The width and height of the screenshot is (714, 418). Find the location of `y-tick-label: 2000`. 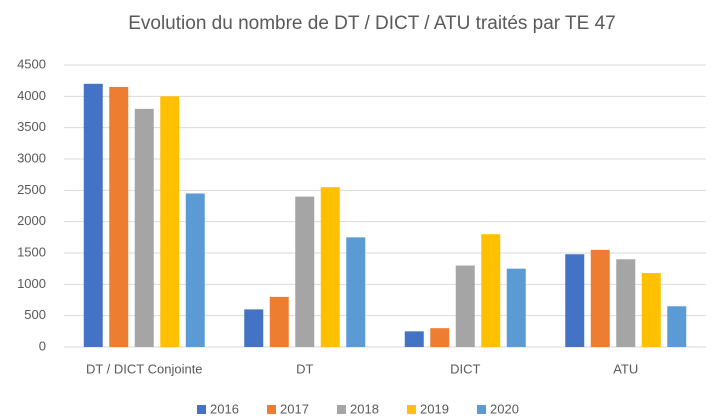

y-tick-label: 2000 is located at coordinates (31, 220).